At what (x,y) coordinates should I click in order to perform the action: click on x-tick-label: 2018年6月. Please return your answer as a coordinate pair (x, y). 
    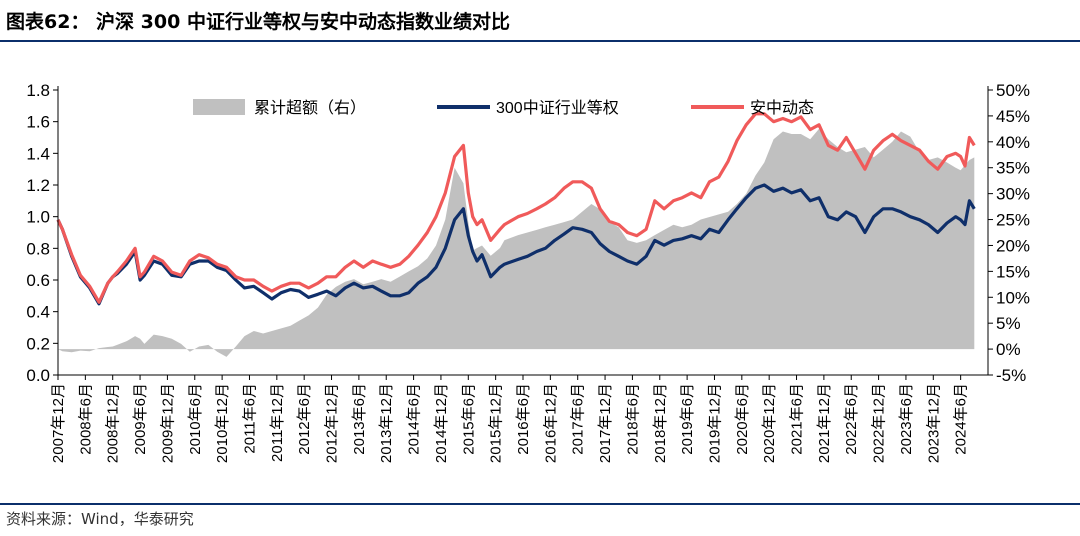
    Looking at the image, I should click on (632, 419).